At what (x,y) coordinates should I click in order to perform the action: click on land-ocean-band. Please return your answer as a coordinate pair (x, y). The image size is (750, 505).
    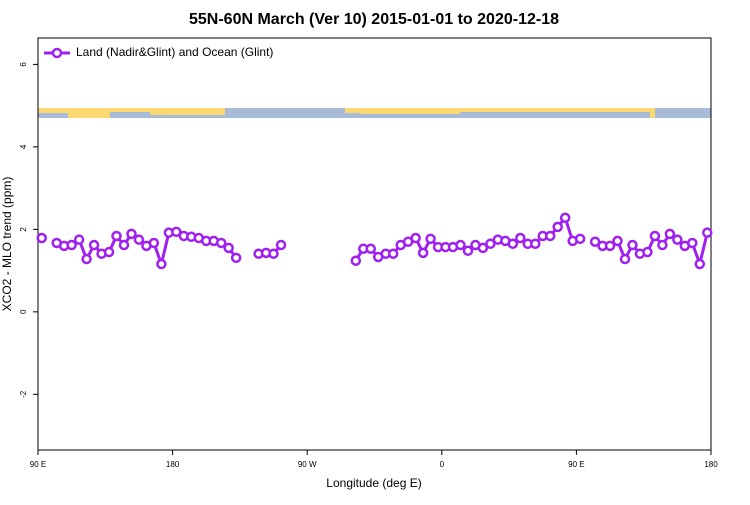
    Looking at the image, I should click on (374, 113).